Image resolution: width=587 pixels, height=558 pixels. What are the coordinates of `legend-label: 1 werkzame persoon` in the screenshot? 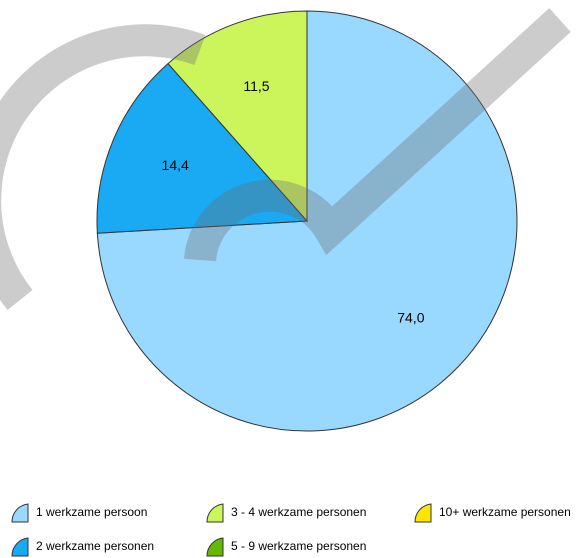 It's located at (91, 512).